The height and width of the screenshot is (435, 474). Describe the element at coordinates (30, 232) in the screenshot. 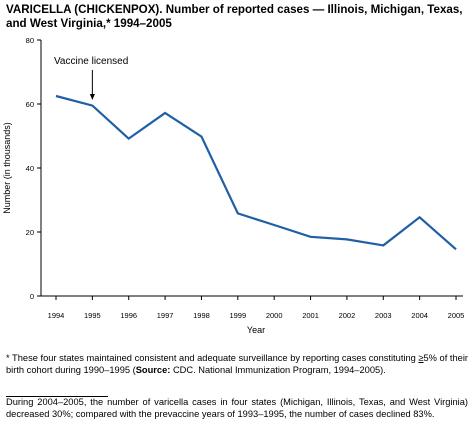

I see `y-tick-label: 20` at that location.